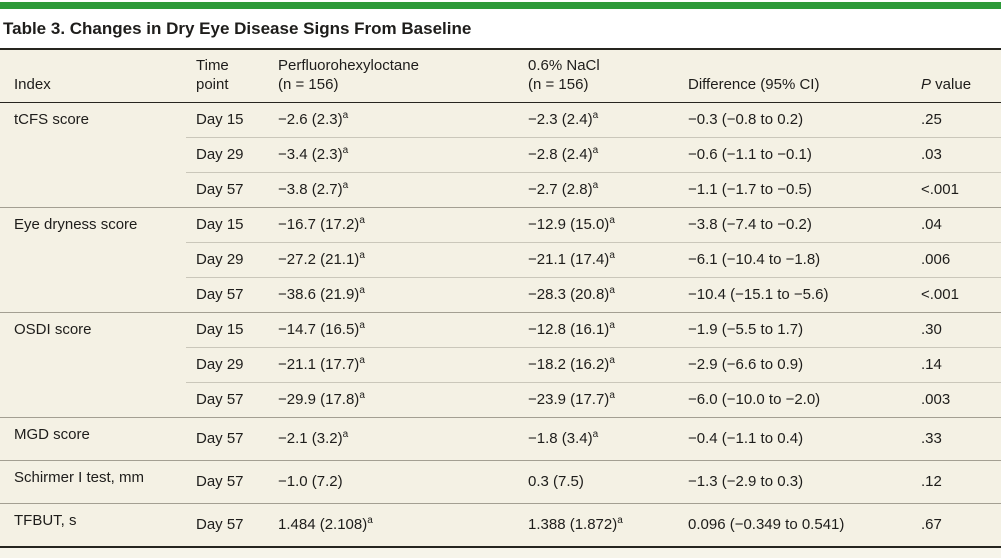 This screenshot has height=558, width=1008. What do you see at coordinates (93, 482) in the screenshot?
I see `row-group-label: Schirmer I test, mm` at bounding box center [93, 482].